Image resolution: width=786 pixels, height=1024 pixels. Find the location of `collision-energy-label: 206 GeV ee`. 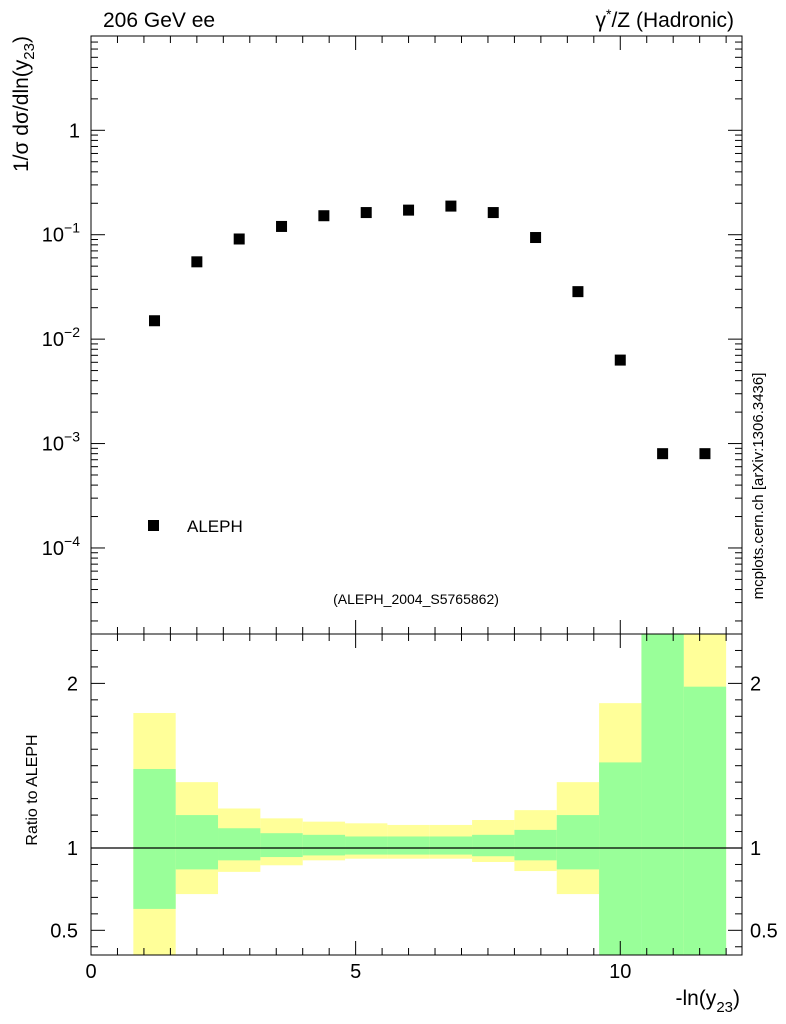

collision-energy-label: 206 GeV ee is located at coordinates (159, 20).